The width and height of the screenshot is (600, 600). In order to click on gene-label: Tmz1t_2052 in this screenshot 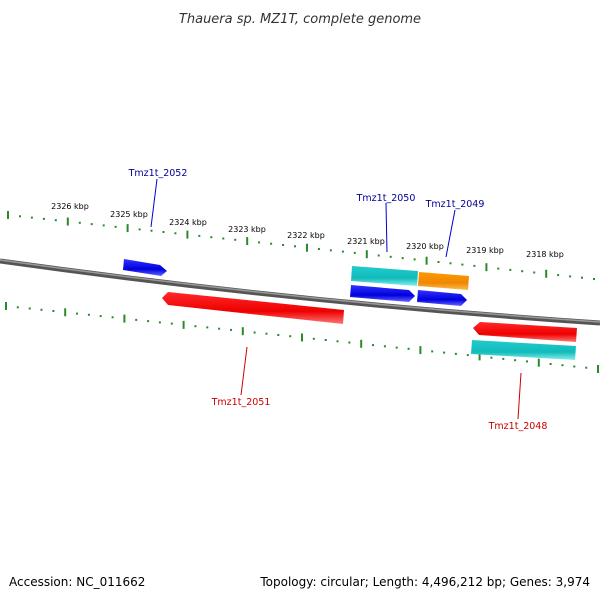, I will do `click(158, 173)`.